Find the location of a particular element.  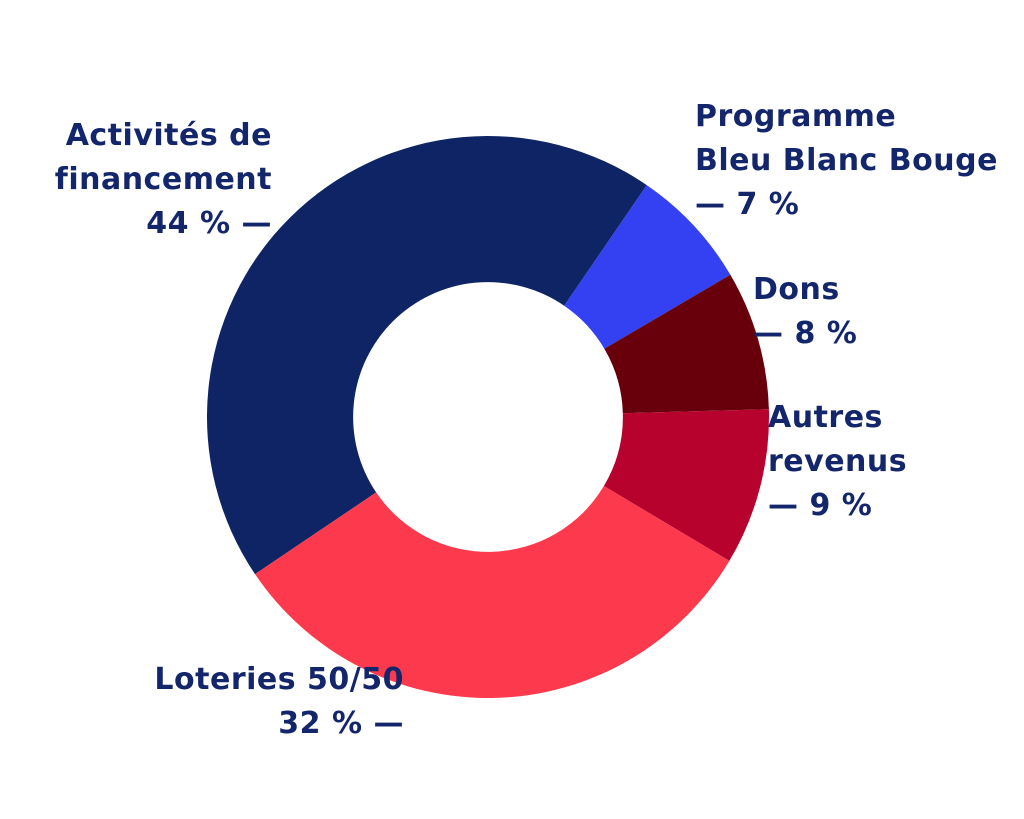

callout-value: — 9 % is located at coordinates (820, 505).